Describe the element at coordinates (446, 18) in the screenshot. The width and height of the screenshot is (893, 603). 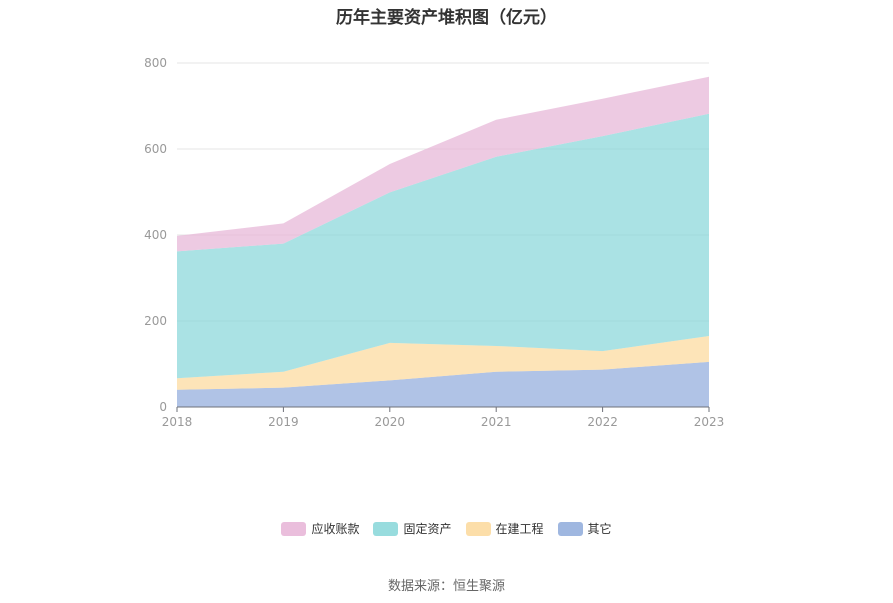
I see `chart-title: 历年主要资产堆积图（亿元）` at that location.